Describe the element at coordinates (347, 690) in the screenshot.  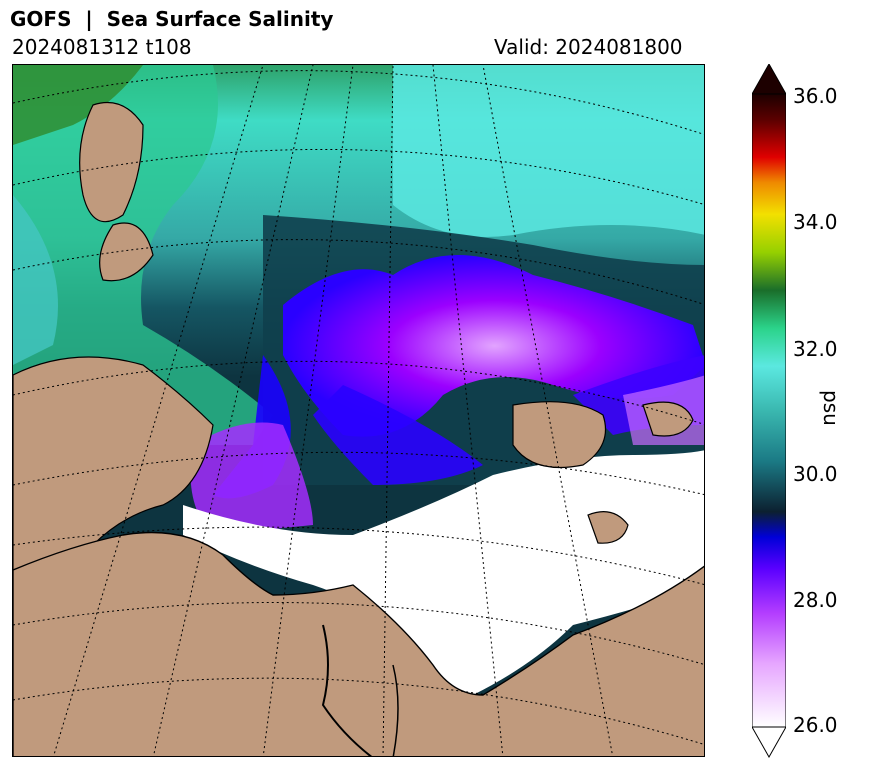
I see `river-west` at that location.